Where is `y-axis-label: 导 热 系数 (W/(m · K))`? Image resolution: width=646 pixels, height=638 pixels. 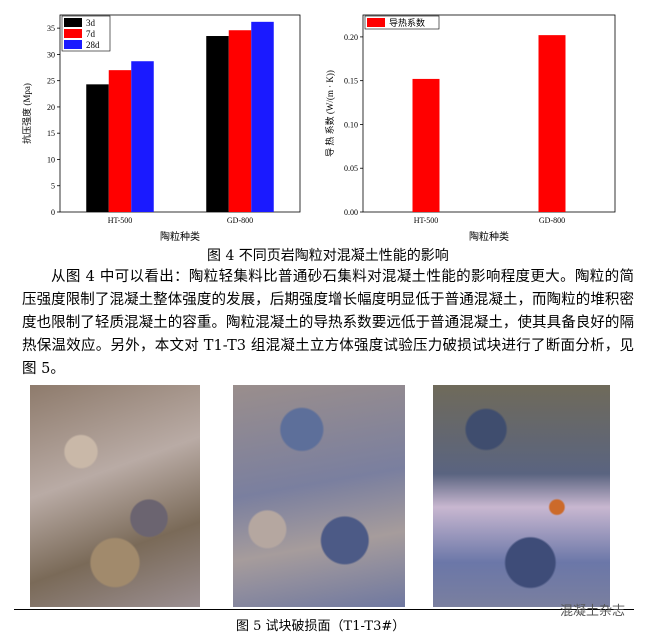
y-axis-label: 导 热 系数 (W/(m · K)) is located at coordinates (329, 113).